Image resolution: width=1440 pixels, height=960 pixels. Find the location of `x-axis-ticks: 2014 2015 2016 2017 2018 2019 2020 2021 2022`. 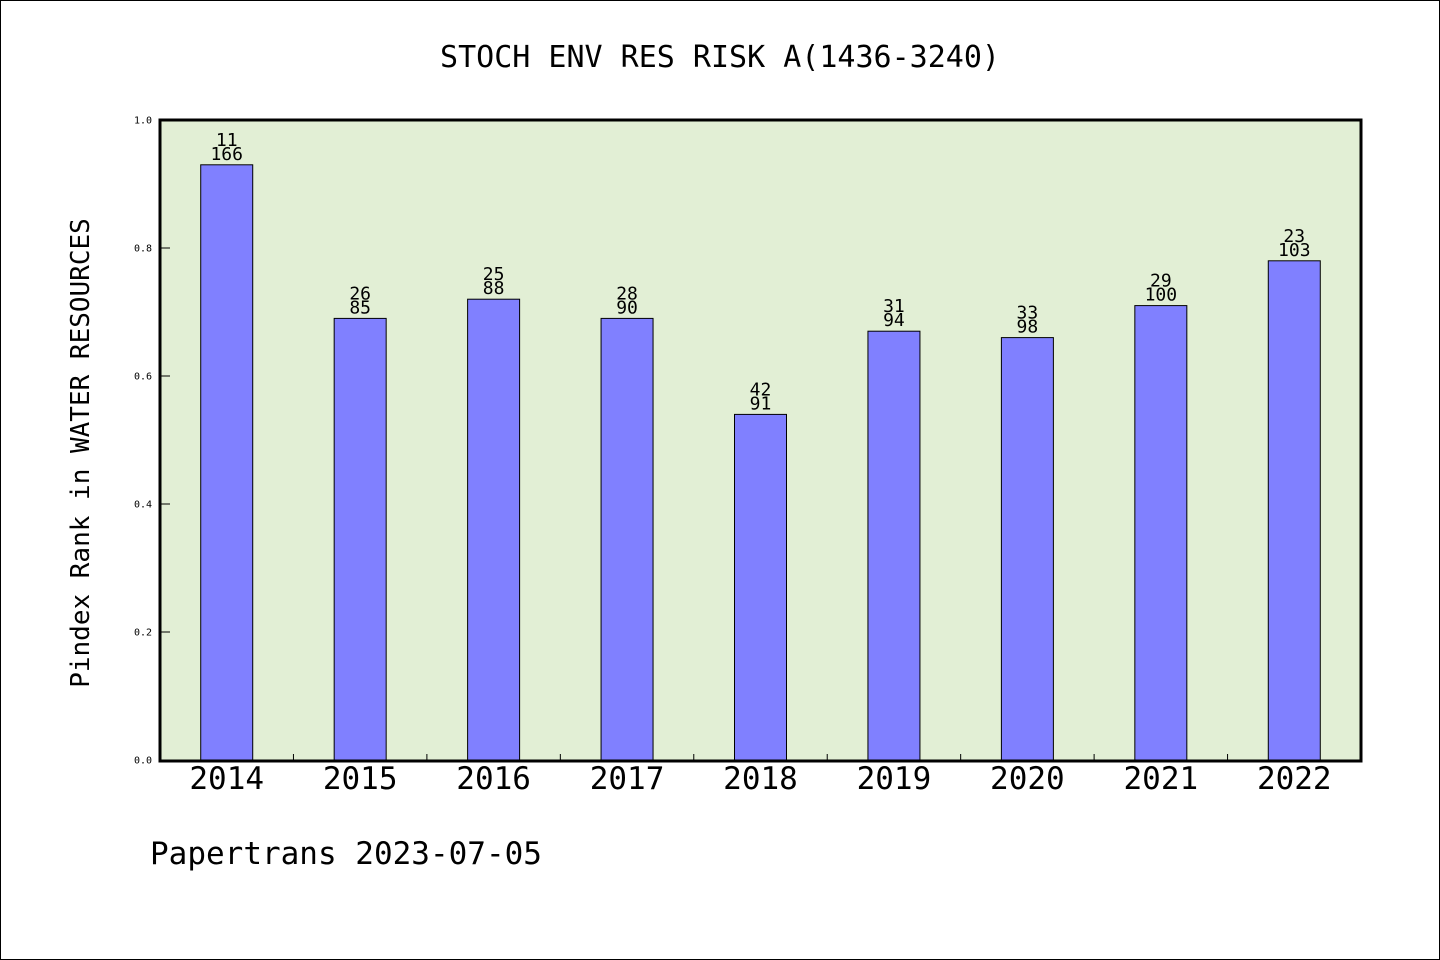

x-axis-ticks: 2014 2015 2016 2017 2018 2019 2020 2021 2022 is located at coordinates (760, 775).